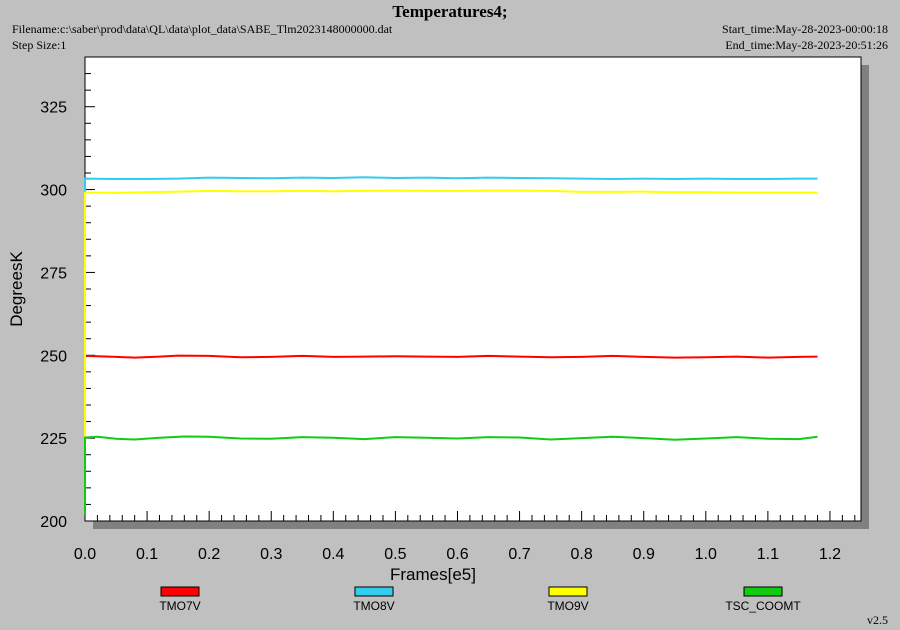 The height and width of the screenshot is (630, 900). Describe the element at coordinates (644, 554) in the screenshot. I see `x-tick-label: 0.9` at that location.